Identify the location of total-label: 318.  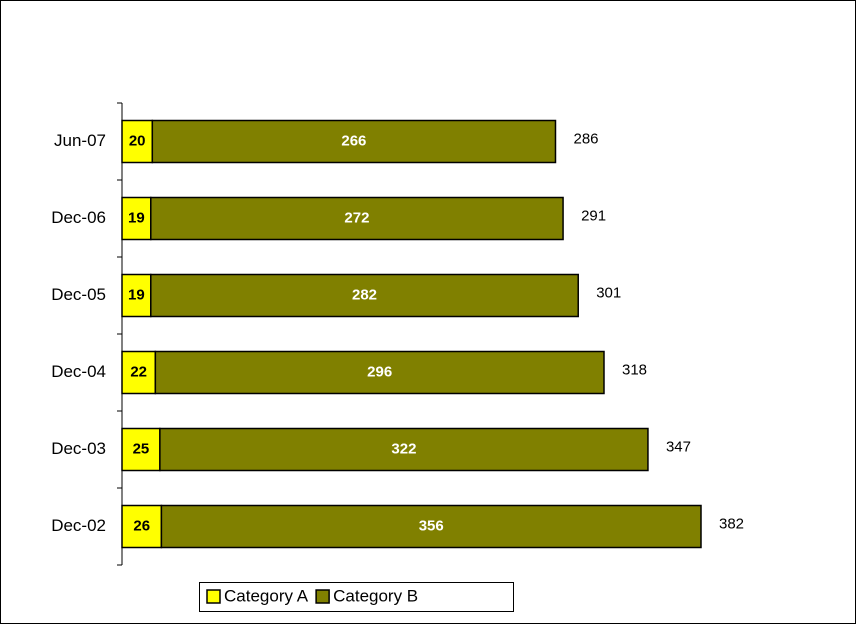
(634, 369).